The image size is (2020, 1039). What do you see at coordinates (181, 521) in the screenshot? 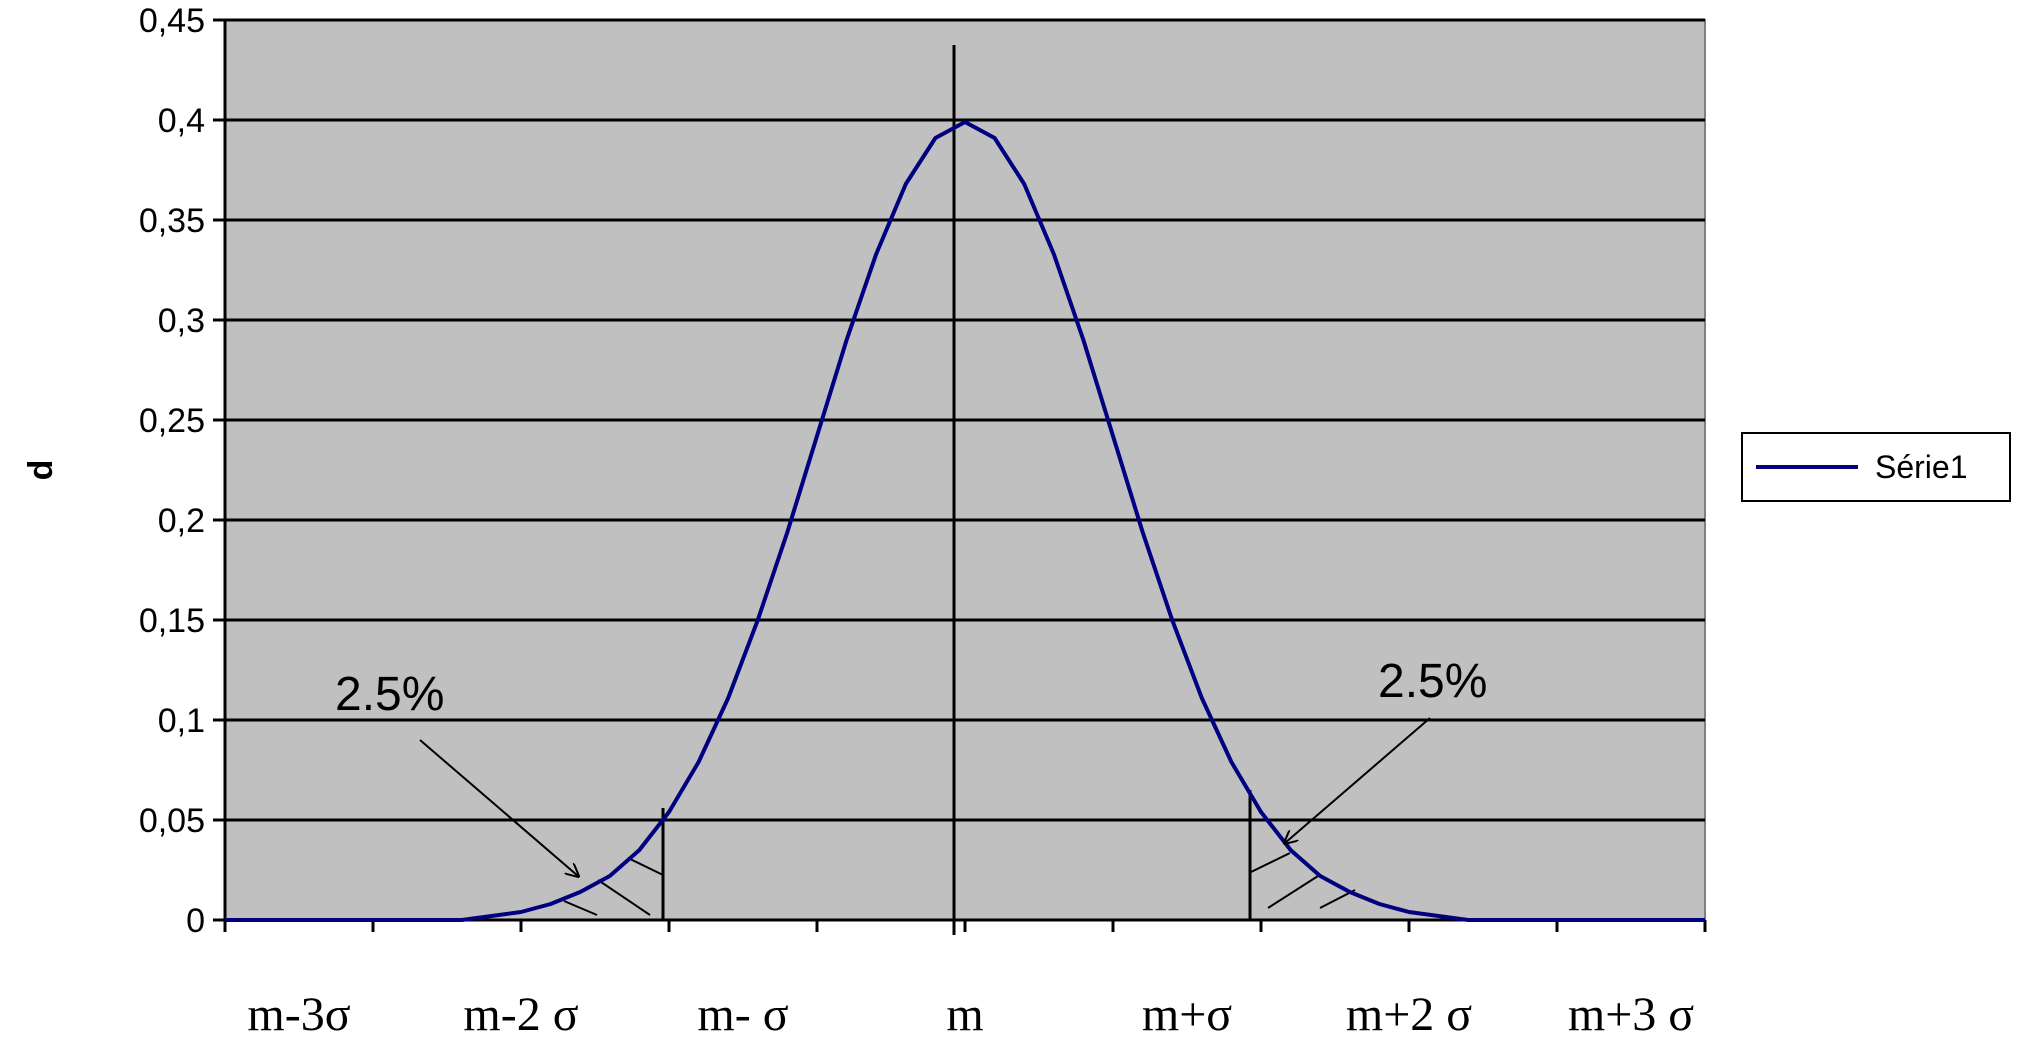
I see `y-tick-label: 0,2` at bounding box center [181, 521].